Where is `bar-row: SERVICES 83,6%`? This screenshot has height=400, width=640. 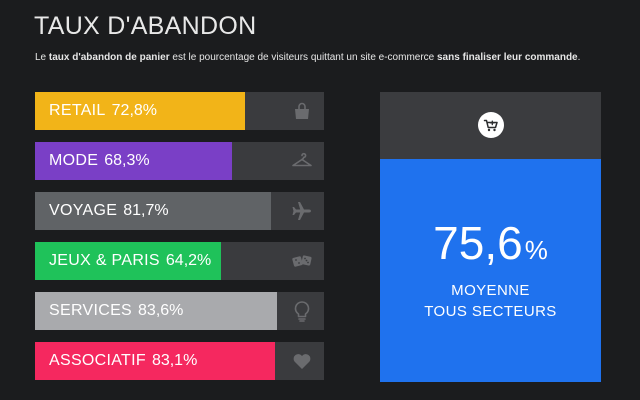
bar-row: SERVICES 83,6% is located at coordinates (179, 311).